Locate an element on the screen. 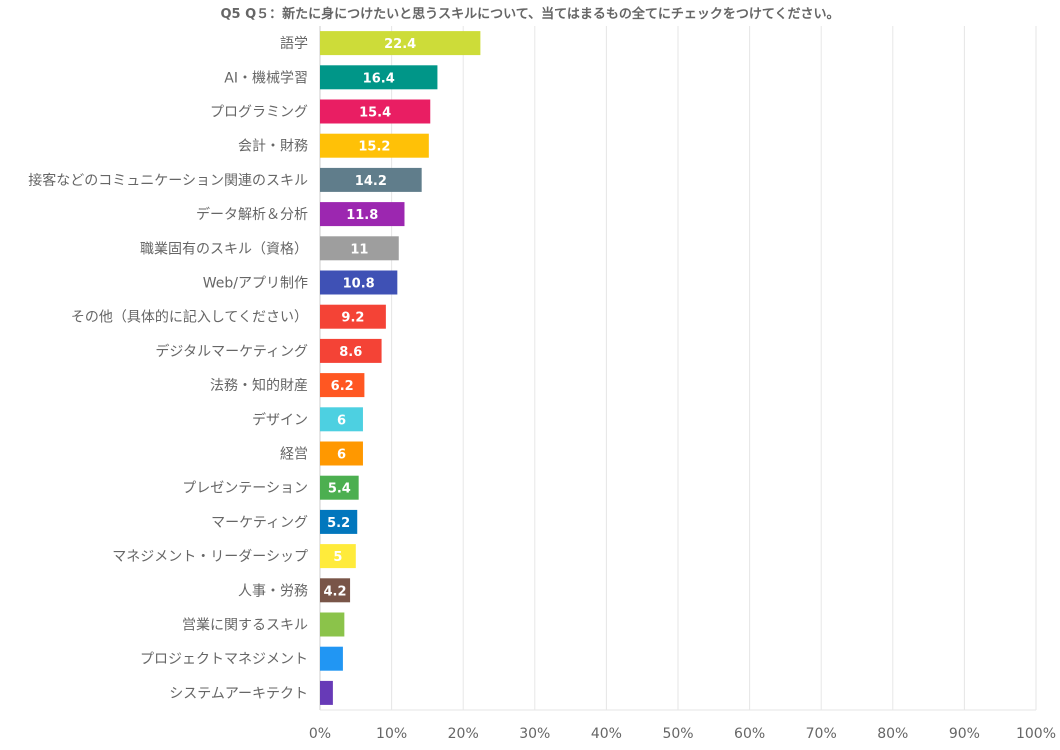  data-label: 15.4 is located at coordinates (375, 113).